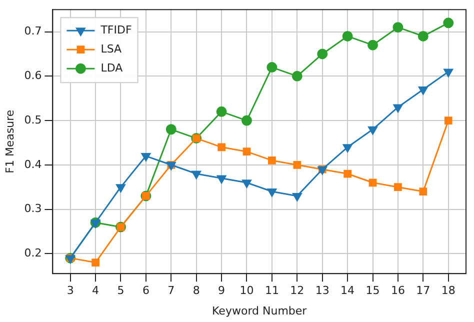 The width and height of the screenshot is (474, 322). Describe the element at coordinates (322, 291) in the screenshot. I see `x-tick-label: 13` at that location.